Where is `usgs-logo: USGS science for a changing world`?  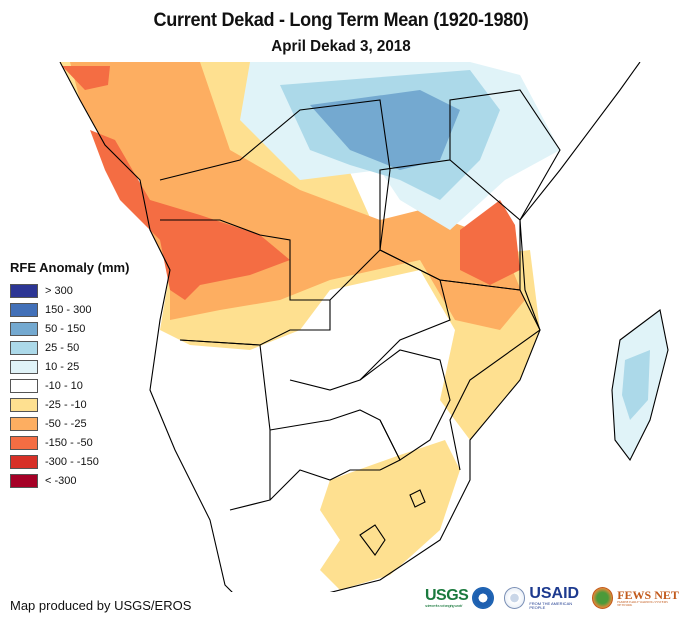 usgs-logo: USGS science for a changing world is located at coordinates (447, 597).